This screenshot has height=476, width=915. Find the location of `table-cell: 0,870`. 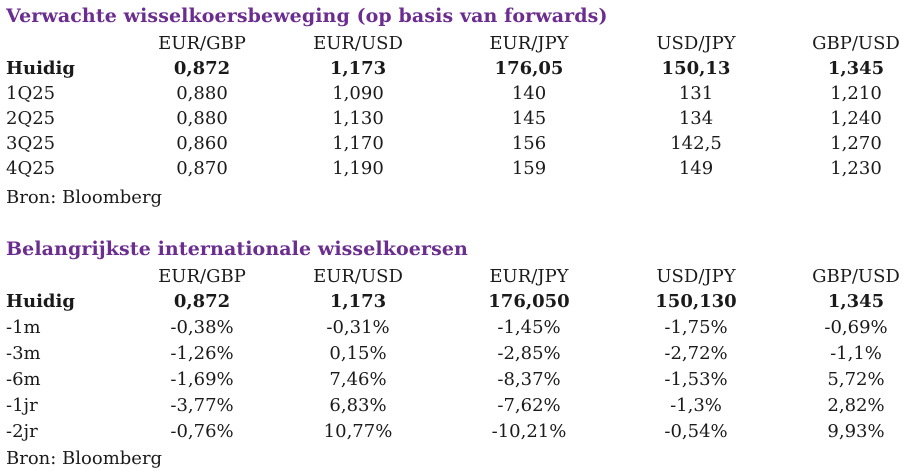

table-cell: 0,870 is located at coordinates (202, 168).